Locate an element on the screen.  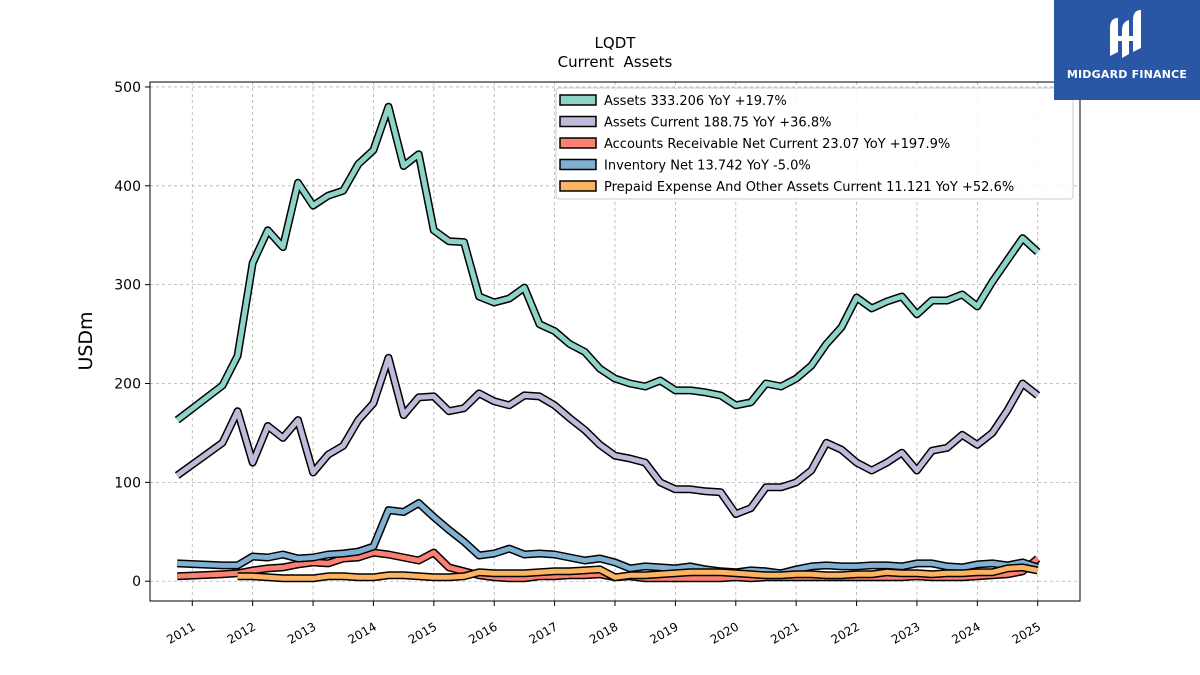
y-tick-label: 500 is located at coordinates (127, 88).